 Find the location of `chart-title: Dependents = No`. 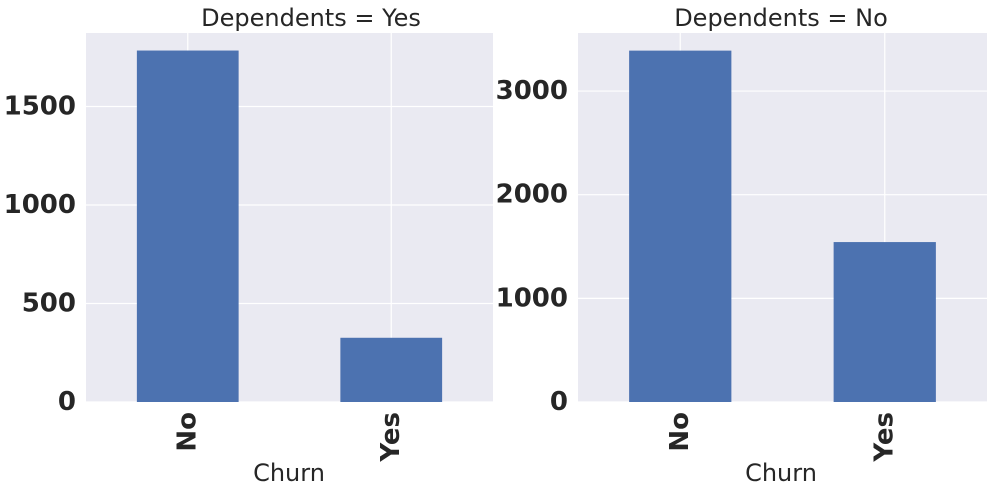

chart-title: Dependents = No is located at coordinates (781, 18).